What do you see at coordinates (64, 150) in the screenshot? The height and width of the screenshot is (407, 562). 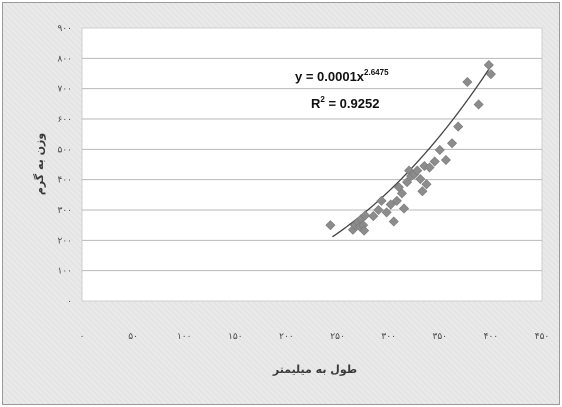 I see `y-tick-label-500: ۵۰۰` at bounding box center [64, 150].